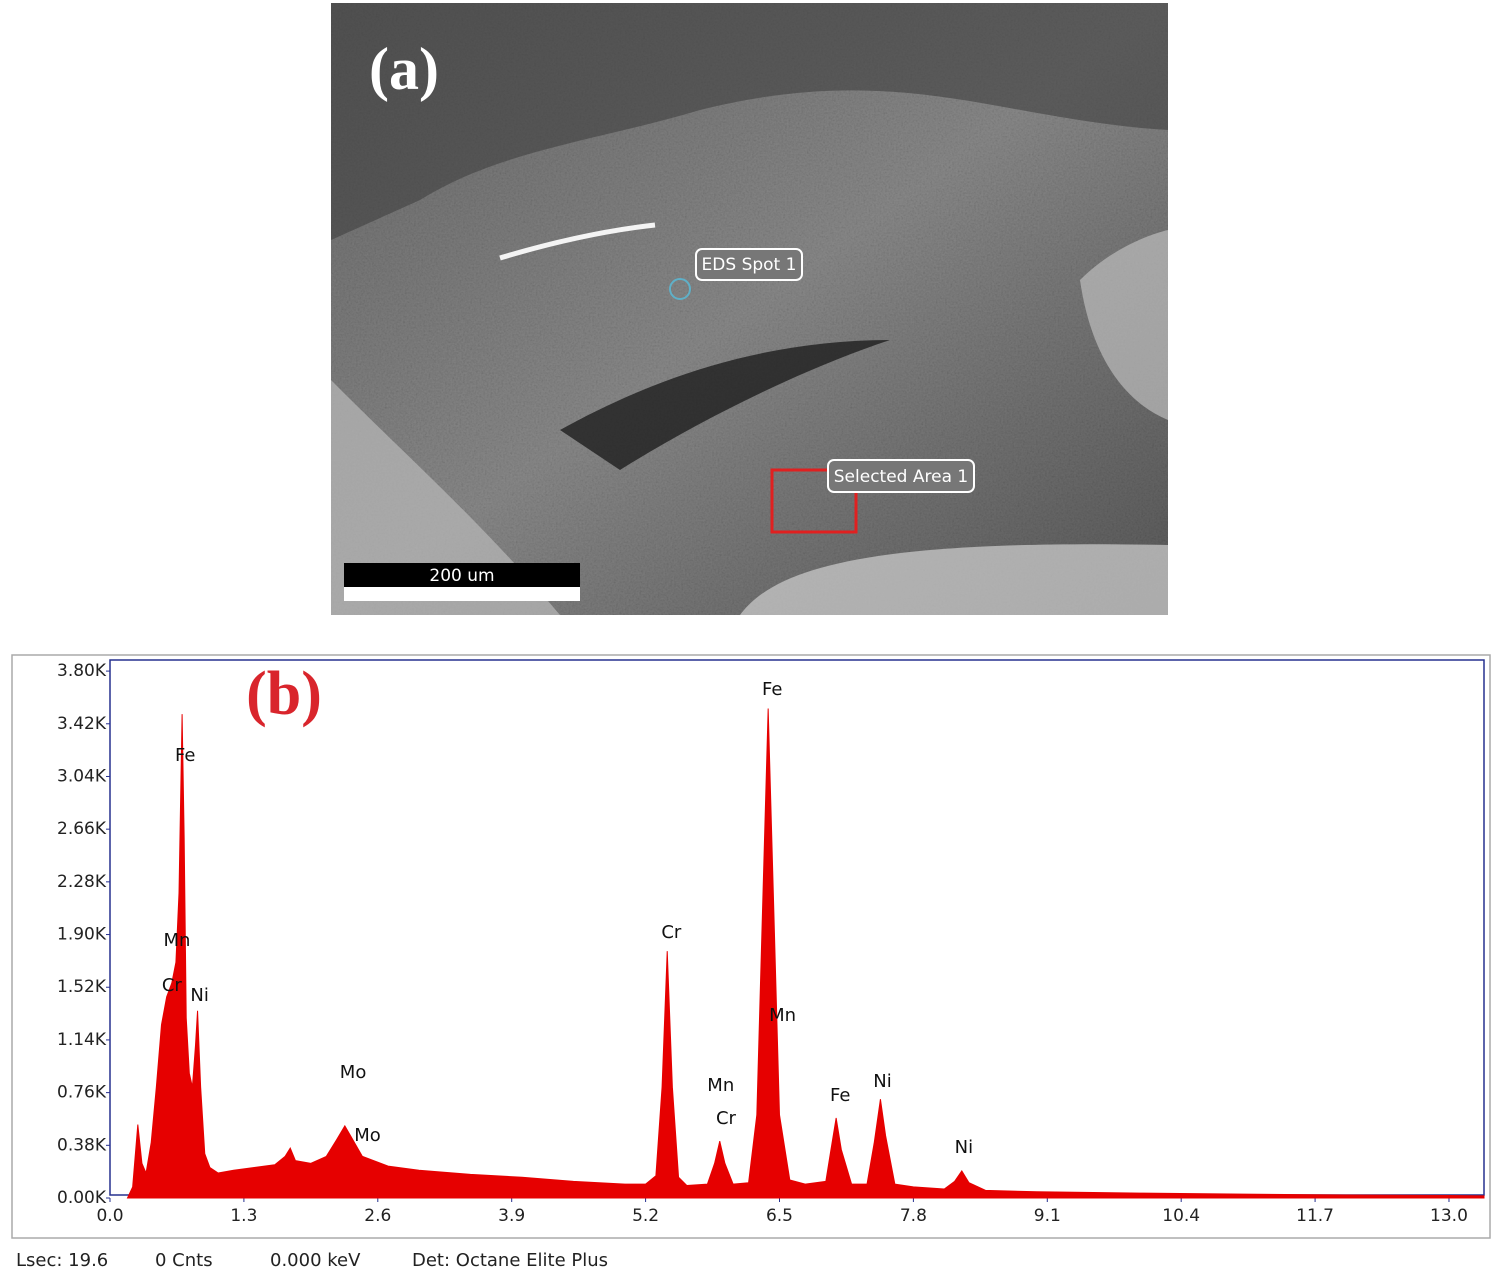 The width and height of the screenshot is (1500, 1284). Describe the element at coordinates (1315, 1216) in the screenshot. I see `x-tick-label: 11.7` at that location.